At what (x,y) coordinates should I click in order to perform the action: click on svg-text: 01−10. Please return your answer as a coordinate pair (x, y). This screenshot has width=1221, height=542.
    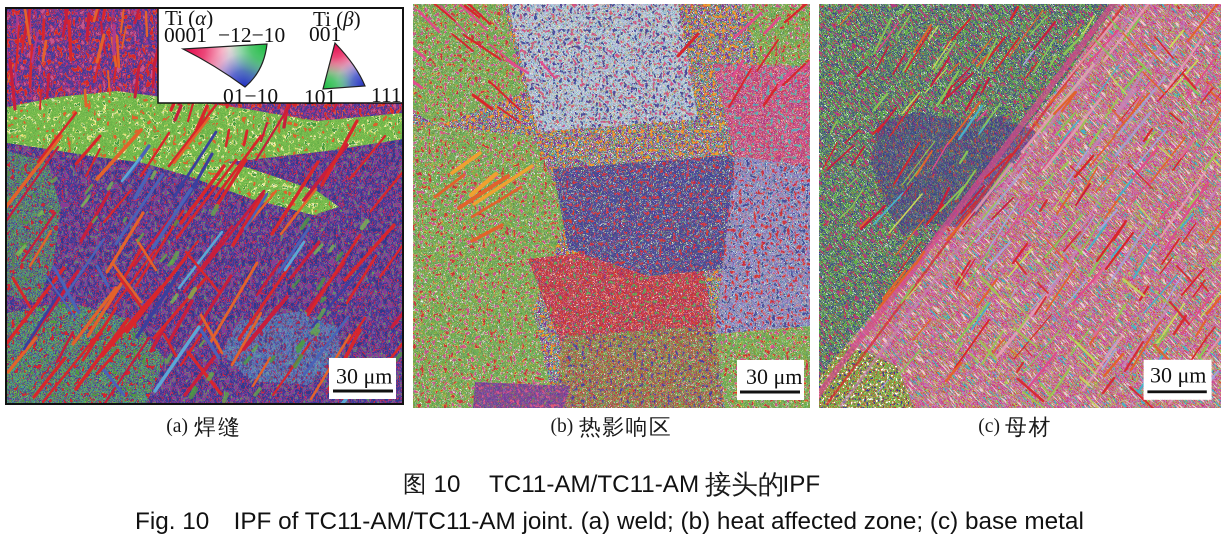
    Looking at the image, I should click on (250, 96).